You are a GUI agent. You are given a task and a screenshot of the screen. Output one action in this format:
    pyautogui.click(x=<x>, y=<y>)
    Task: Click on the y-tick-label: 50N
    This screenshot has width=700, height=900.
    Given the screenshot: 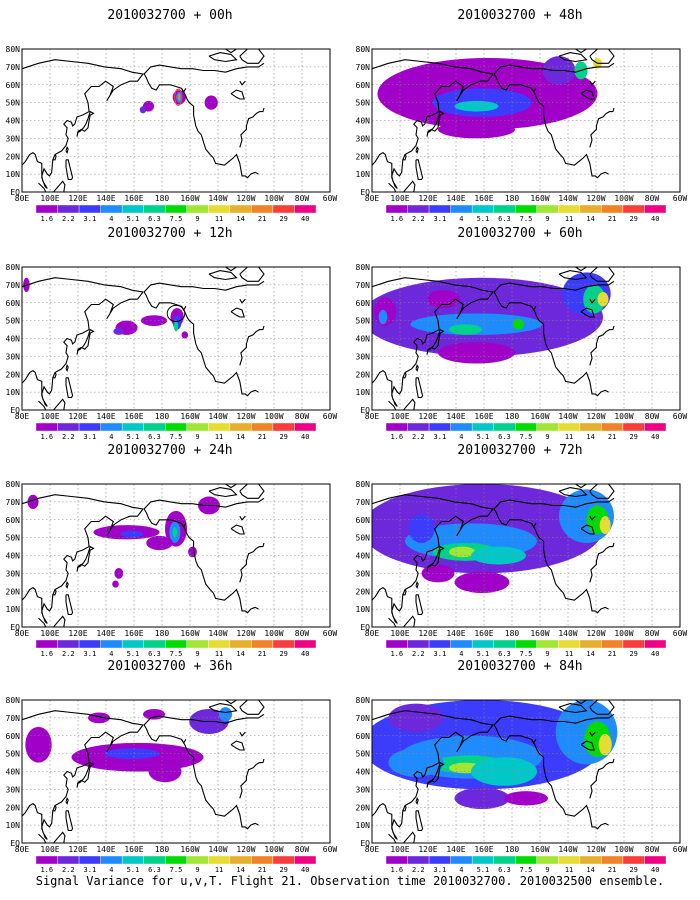 What is the action you would take?
    pyautogui.click(x=363, y=321)
    